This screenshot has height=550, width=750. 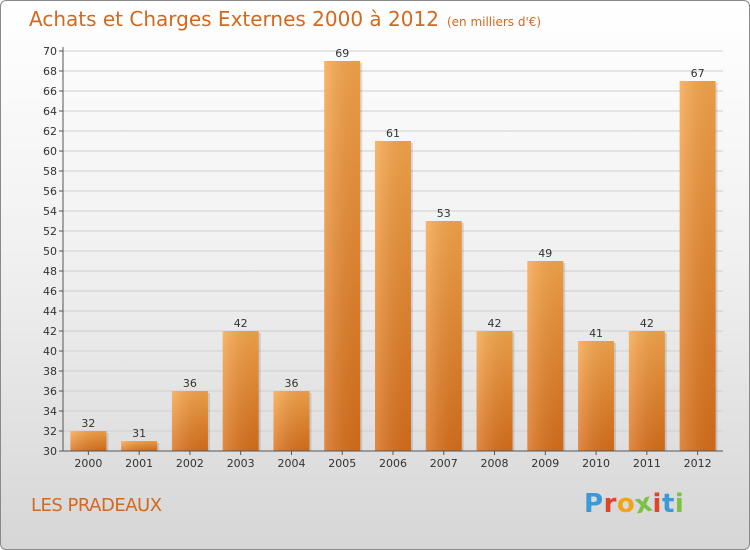 I want to click on value-label: 61, so click(x=393, y=133).